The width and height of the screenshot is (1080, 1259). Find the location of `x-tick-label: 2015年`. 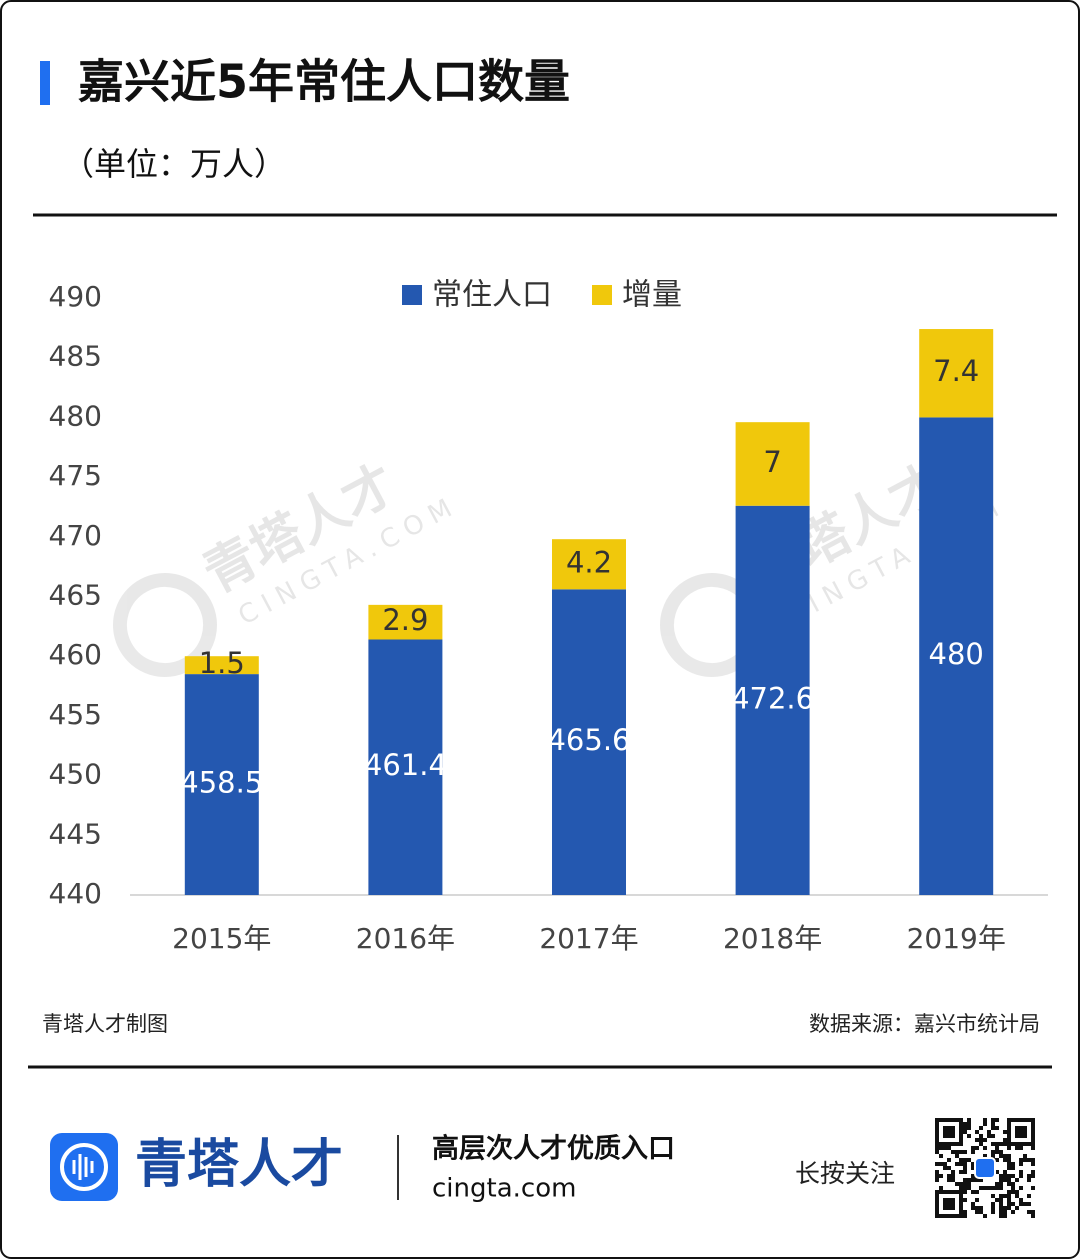

x-tick-label: 2015年 is located at coordinates (221, 938).